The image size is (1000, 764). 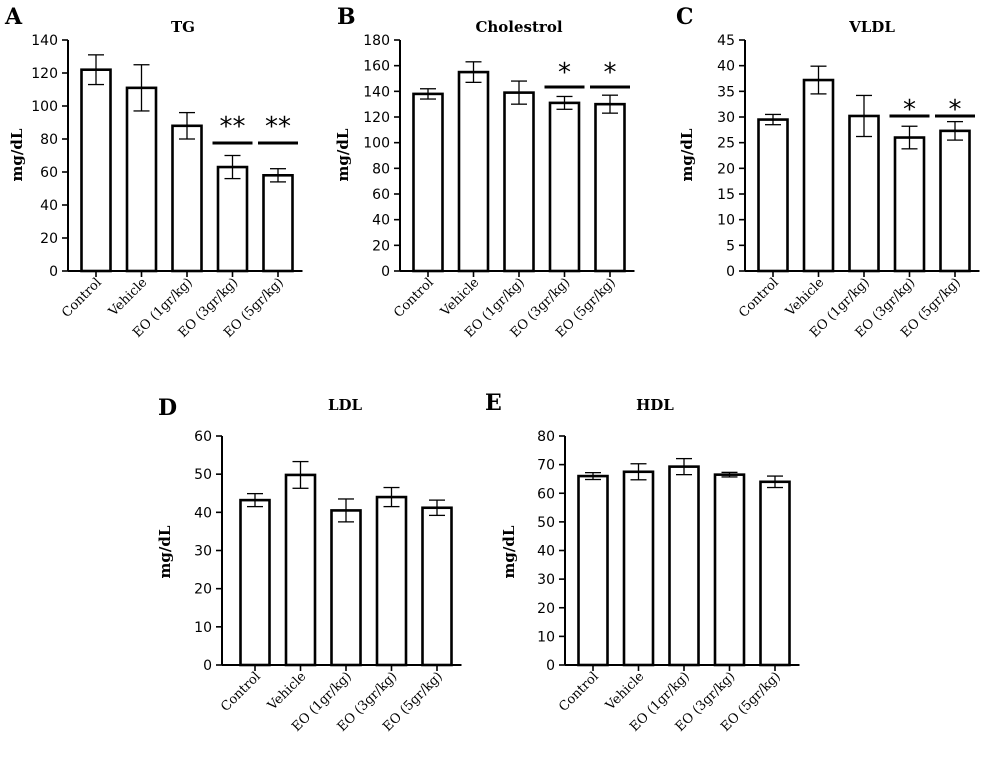 I want to click on panel-a-y-tick-label: 140, so click(x=44, y=41).